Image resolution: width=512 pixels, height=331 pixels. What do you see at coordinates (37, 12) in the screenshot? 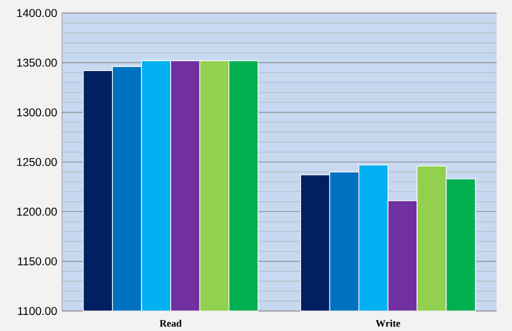
I see `y-tick-label: 1400.00` at bounding box center [37, 12].